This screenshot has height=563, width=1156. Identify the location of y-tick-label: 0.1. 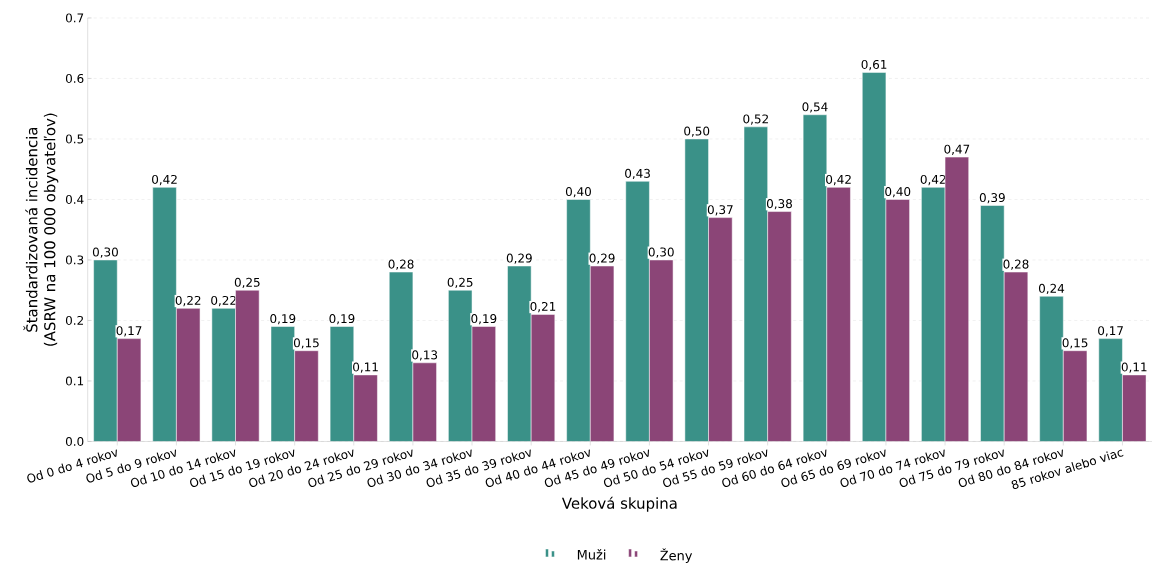
(74, 381).